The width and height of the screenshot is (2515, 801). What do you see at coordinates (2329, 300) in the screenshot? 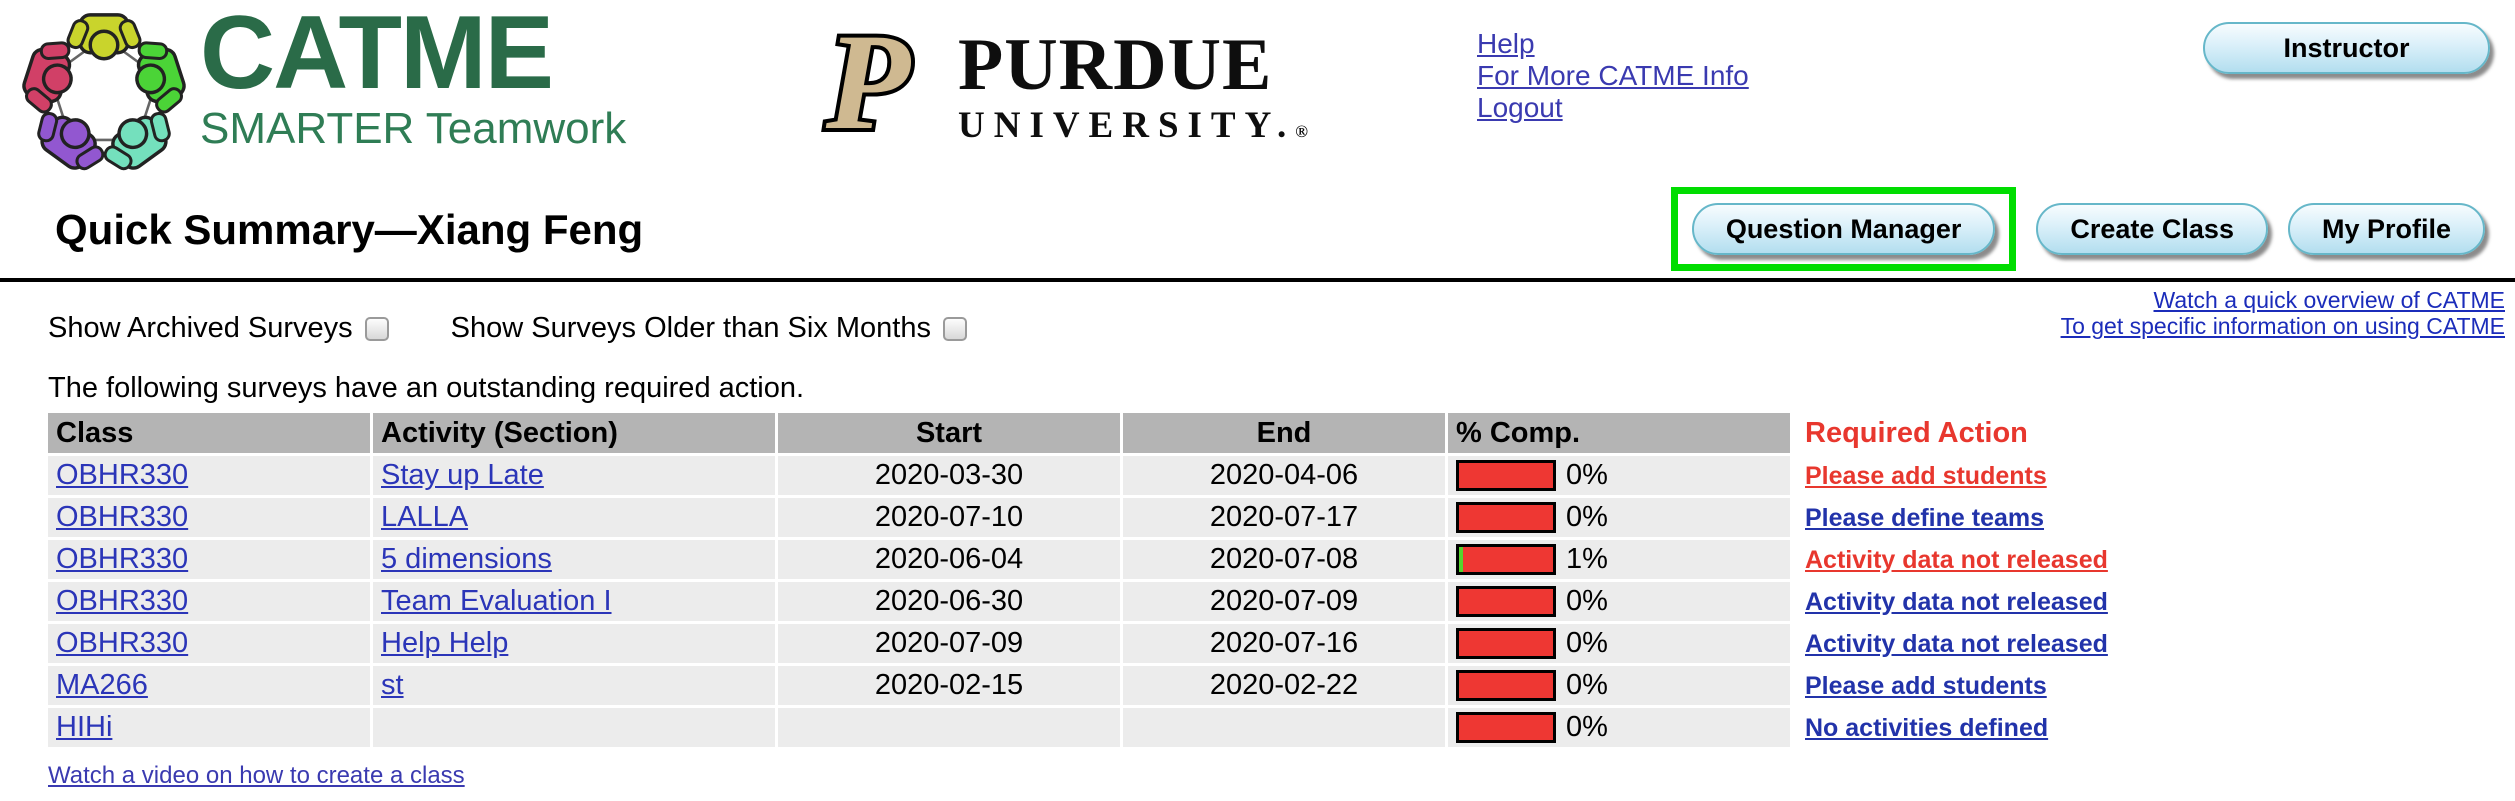
I see `quick-overview-link: Watch a quick overview of CATME` at bounding box center [2329, 300].